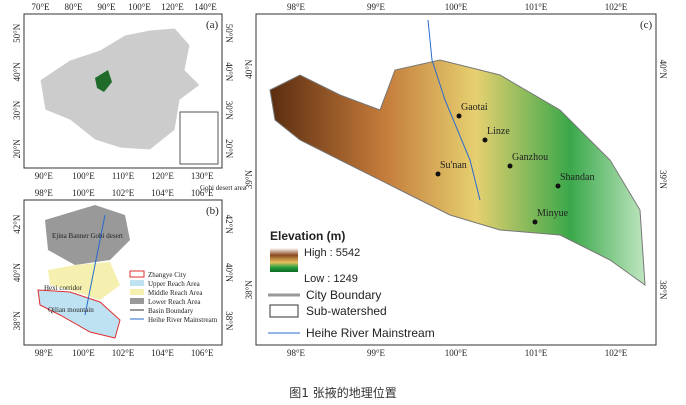 Image resolution: width=686 pixels, height=405 pixels. Describe the element at coordinates (120, 89) in the screenshot. I see `china-outline` at that location.